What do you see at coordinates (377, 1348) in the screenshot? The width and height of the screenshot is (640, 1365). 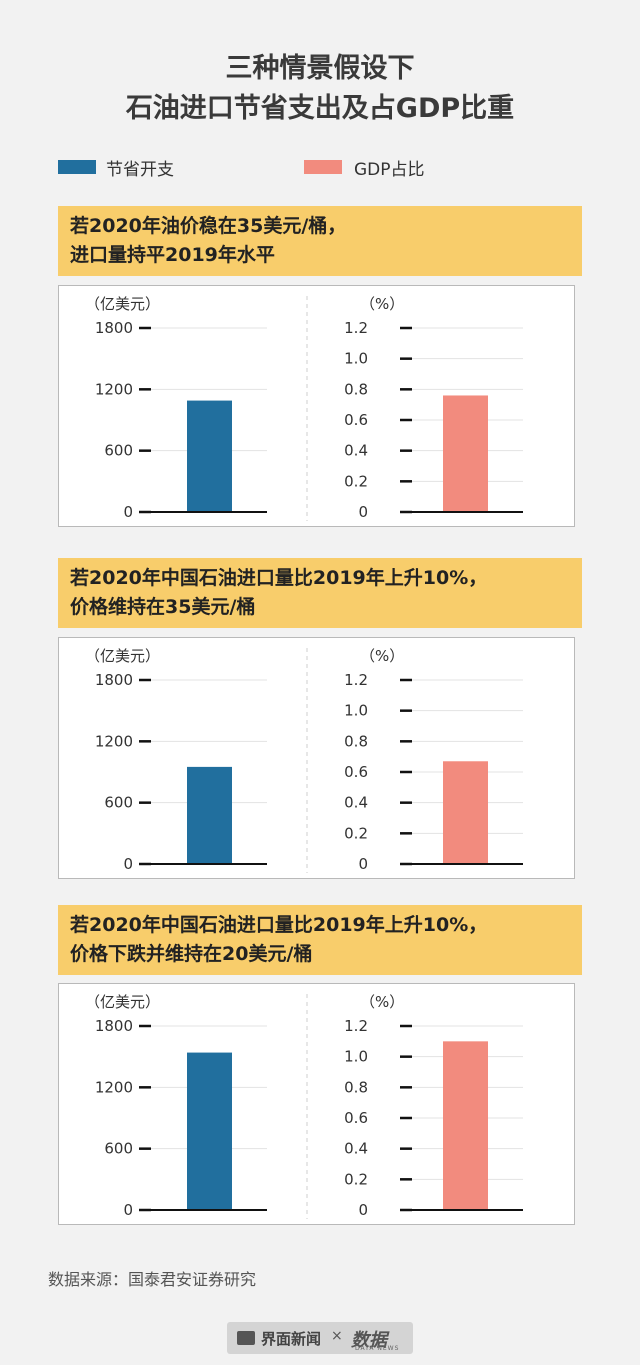 I see `footer-brand-datanews-sub: DATA NEWS` at bounding box center [377, 1348].